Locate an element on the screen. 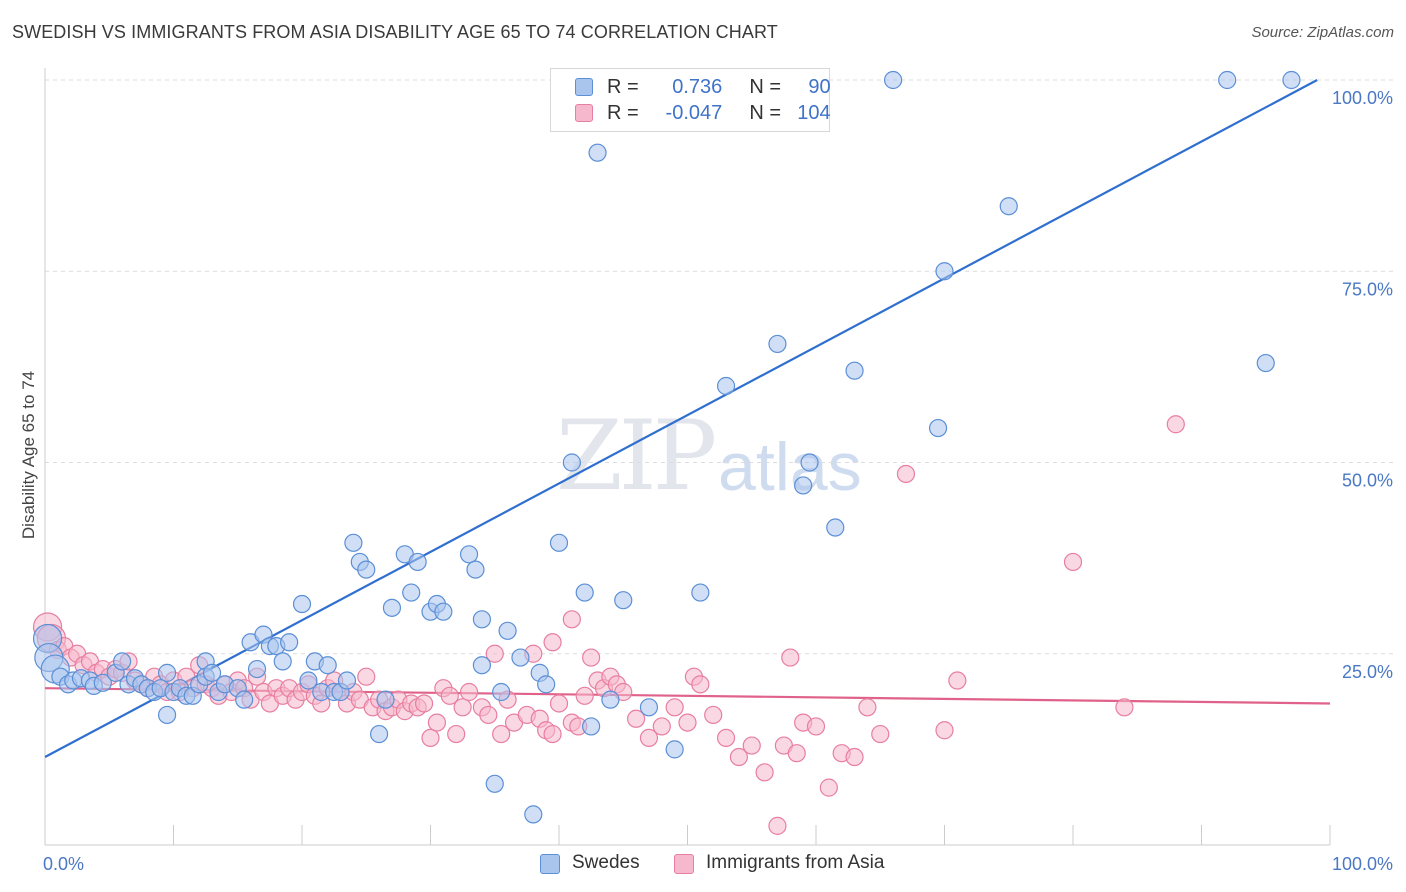  watermark-atlas: atlas is located at coordinates (790, 467).